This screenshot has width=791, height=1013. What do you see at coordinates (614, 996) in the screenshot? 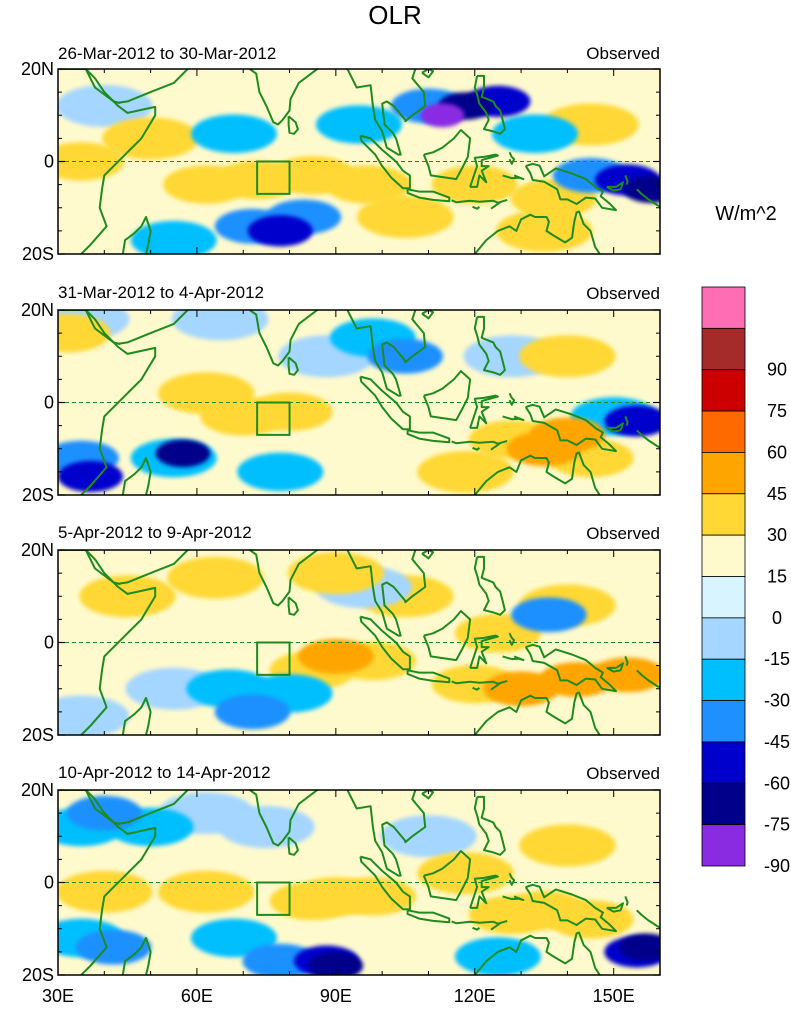
I see `lon-tick-label: 150E` at bounding box center [614, 996].